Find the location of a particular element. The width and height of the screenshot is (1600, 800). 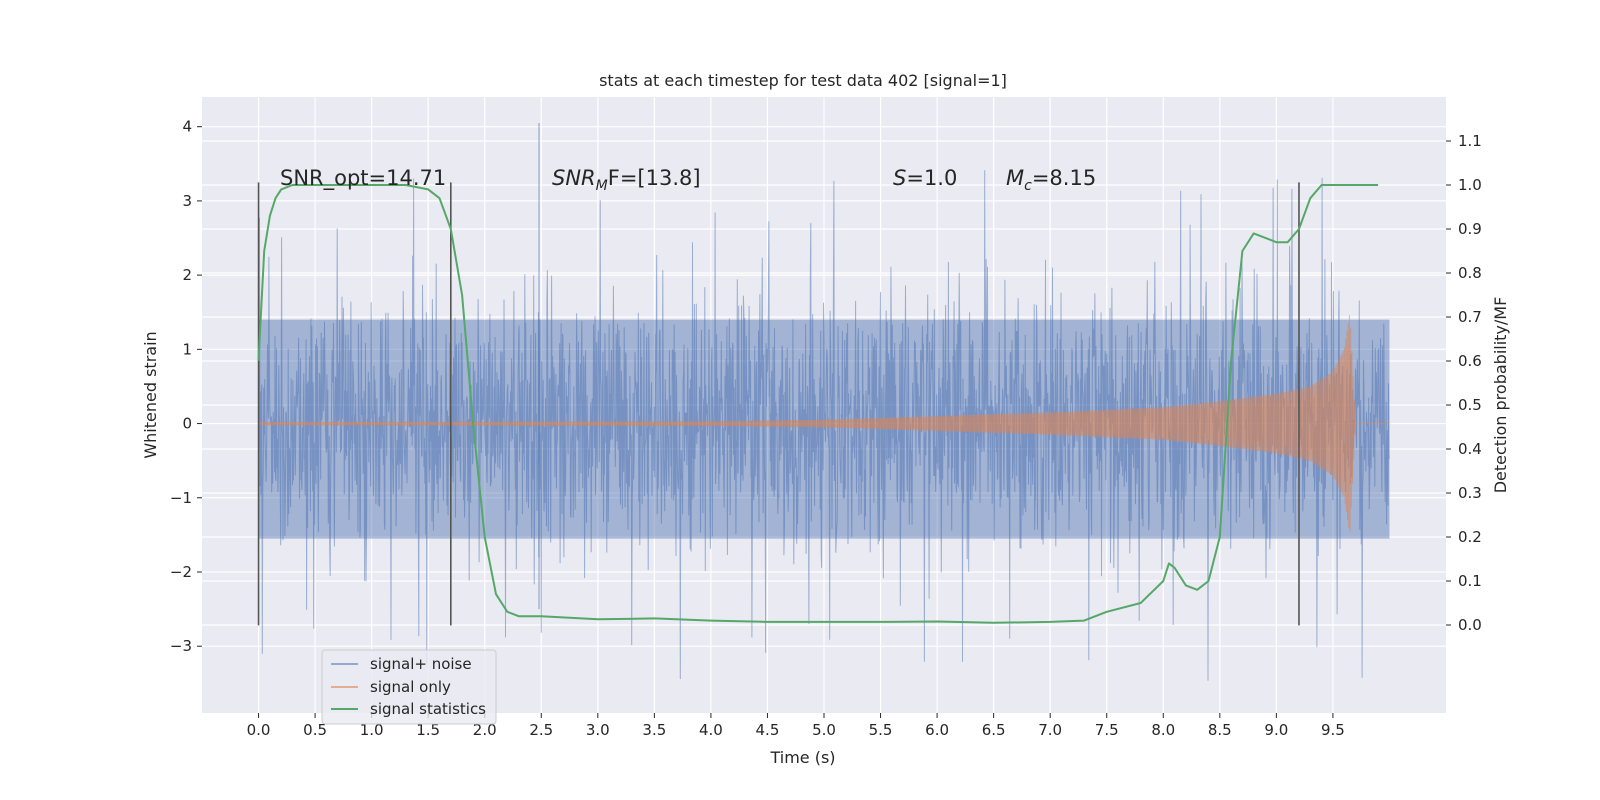

y-right-tick-label: 0.3 is located at coordinates (1470, 493).